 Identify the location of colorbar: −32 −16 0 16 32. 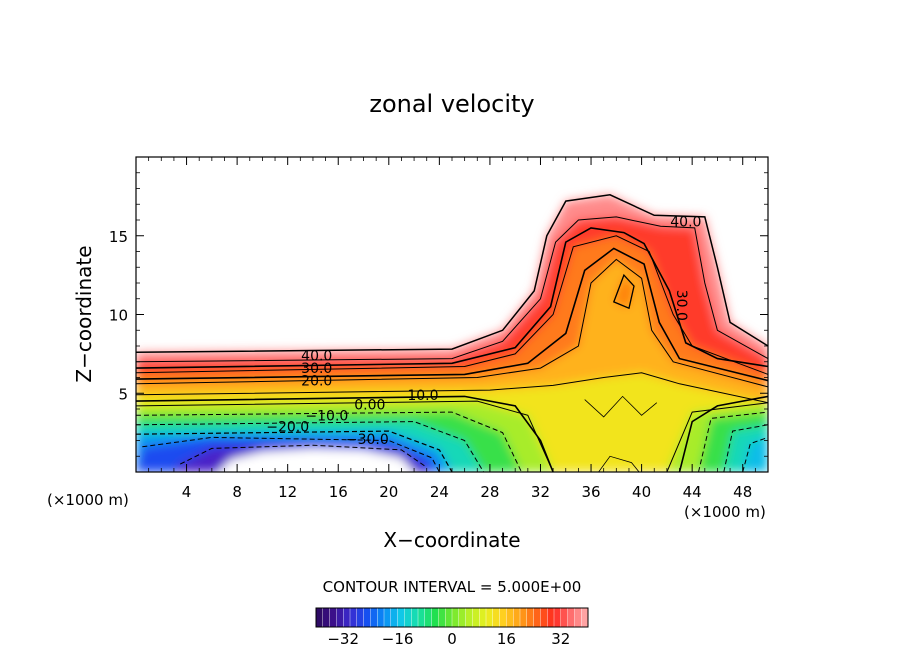
(452, 627).